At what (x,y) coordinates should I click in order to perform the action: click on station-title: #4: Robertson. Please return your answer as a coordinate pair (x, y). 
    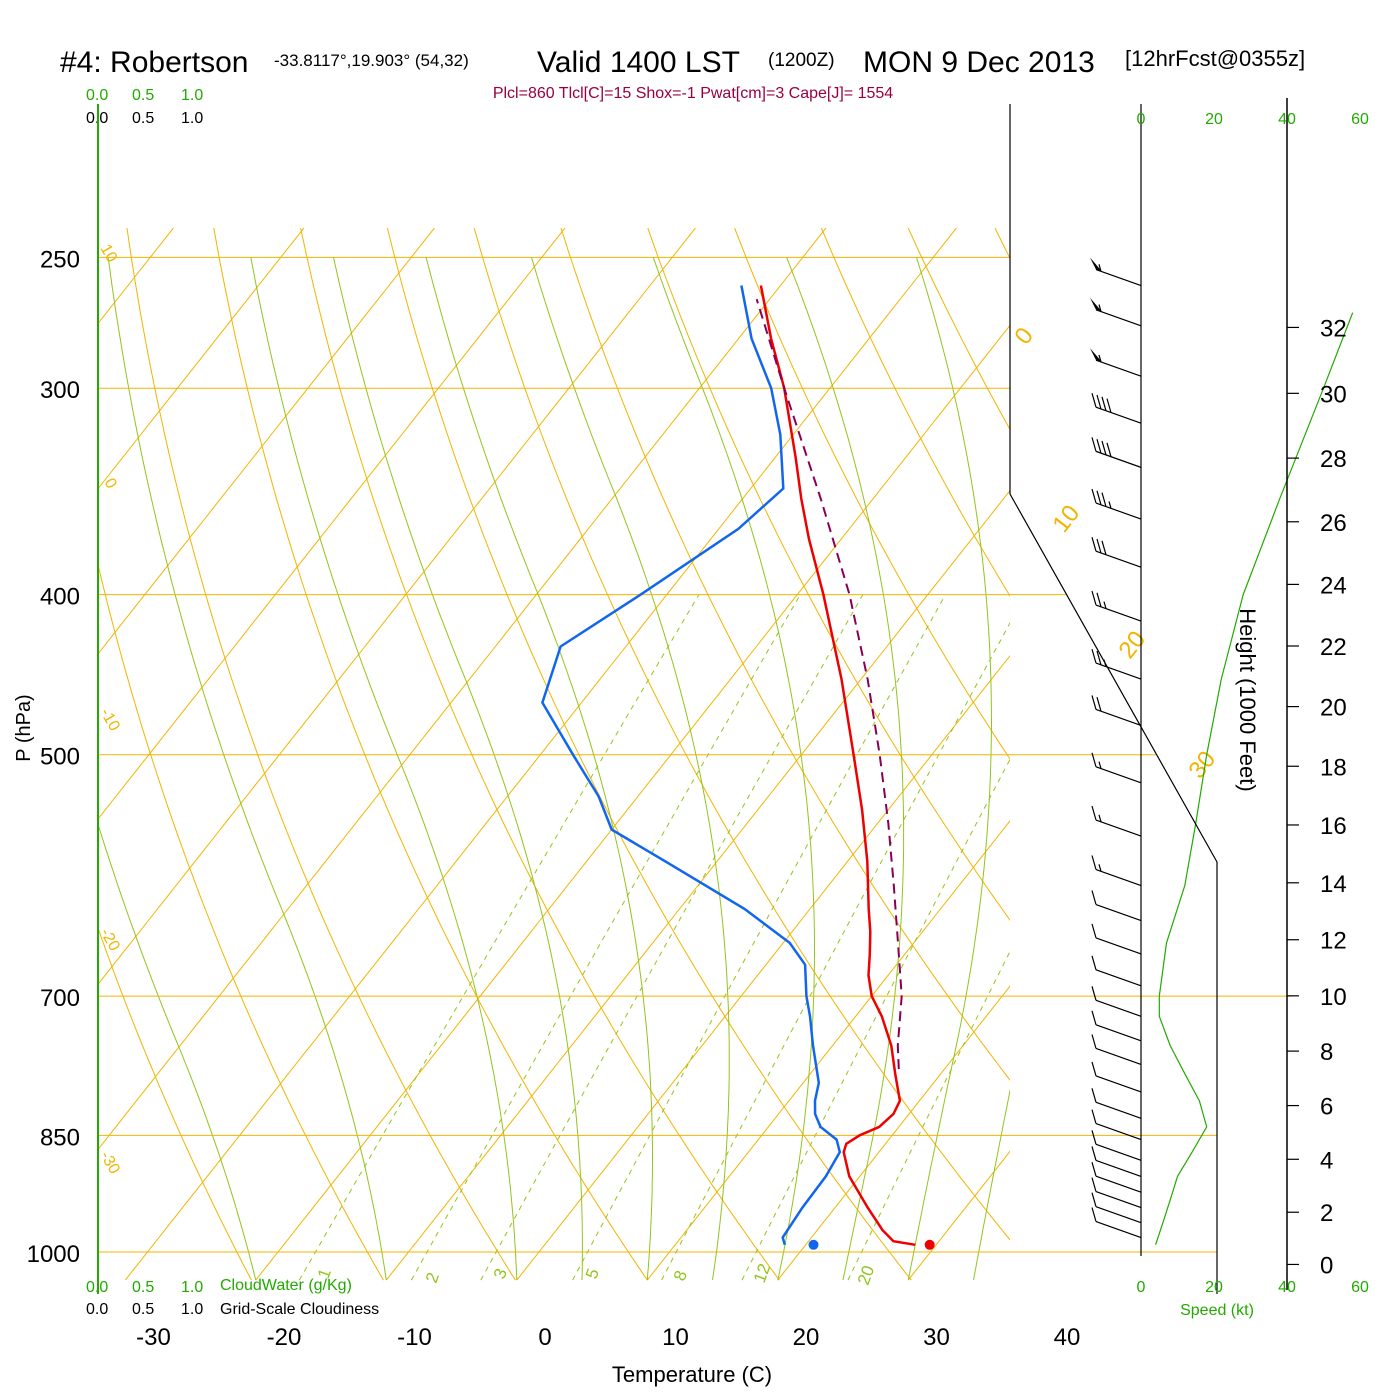
    Looking at the image, I should click on (154, 62).